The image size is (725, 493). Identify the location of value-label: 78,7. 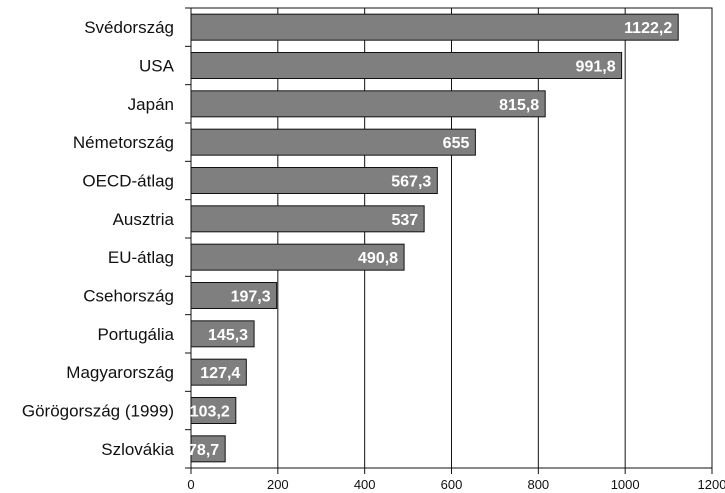
(203, 450).